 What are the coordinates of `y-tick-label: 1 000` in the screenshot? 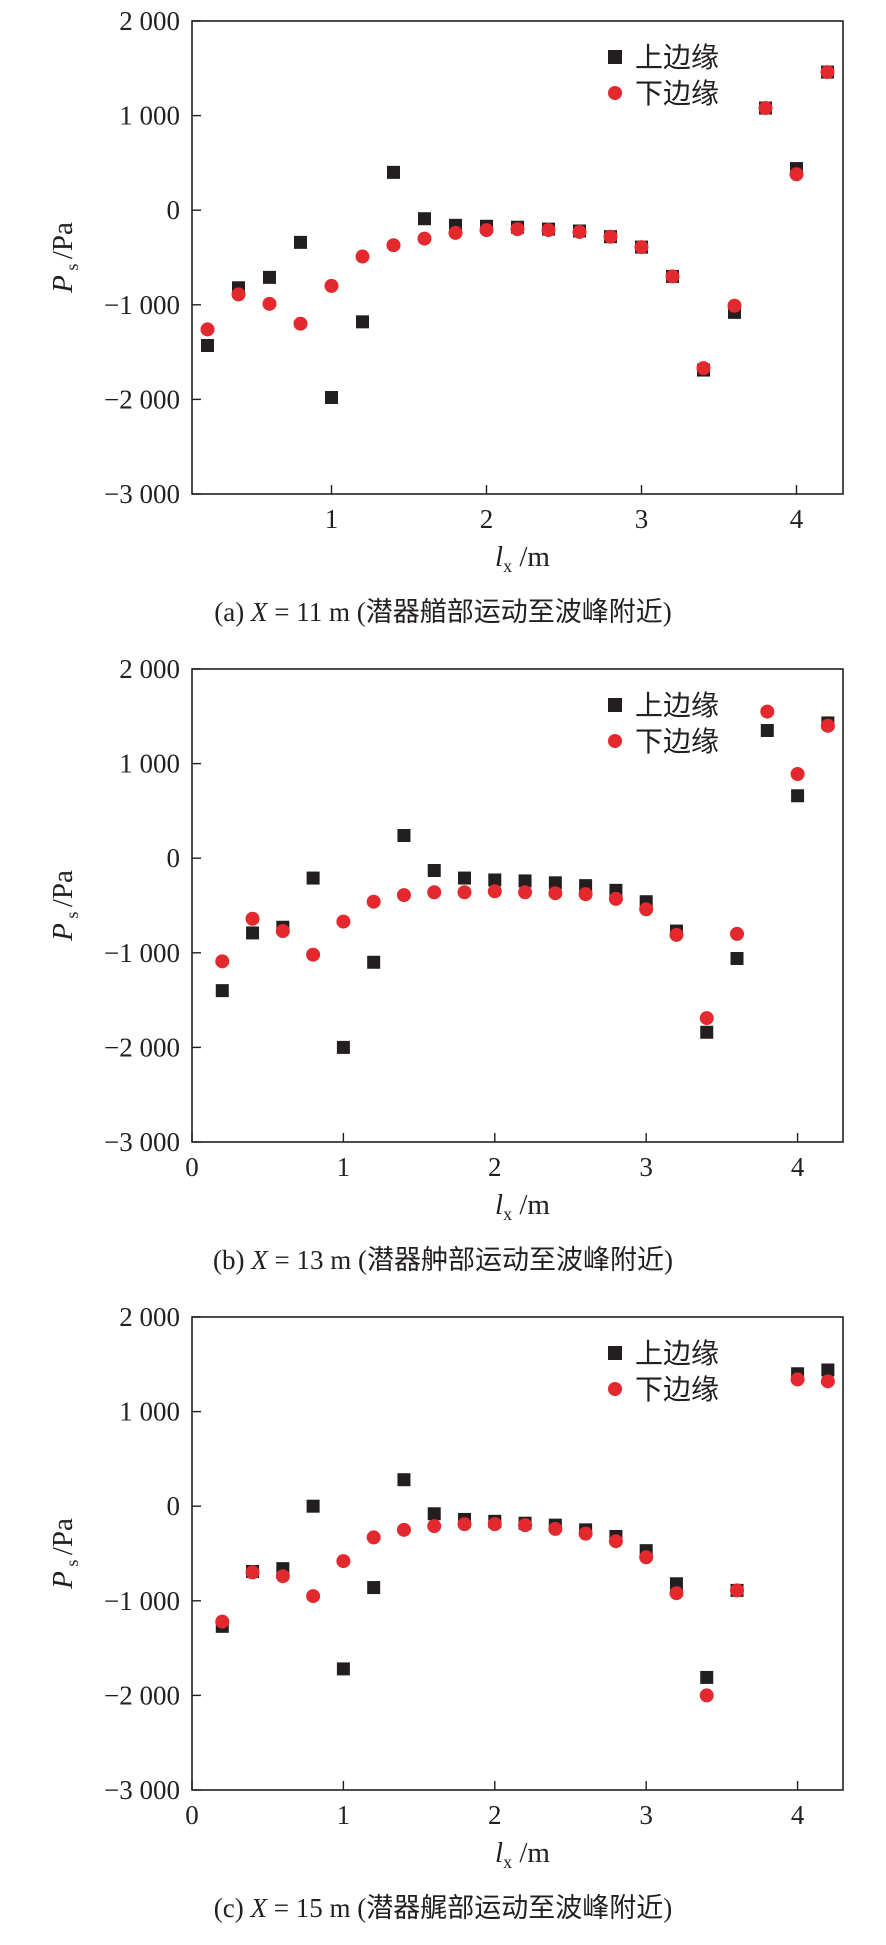 It's located at (149, 764).